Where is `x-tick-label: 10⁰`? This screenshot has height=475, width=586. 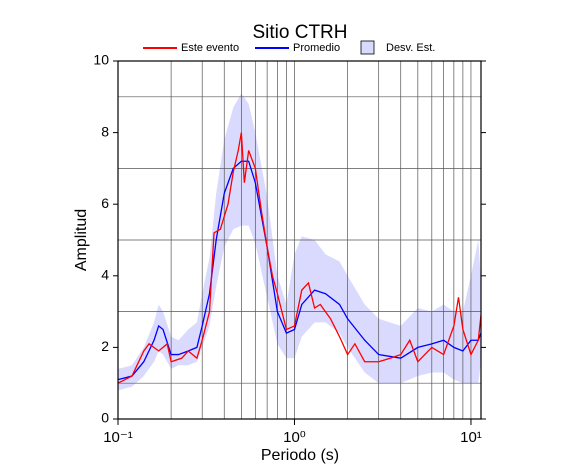
x-tick-label: 10⁰ is located at coordinates (294, 437).